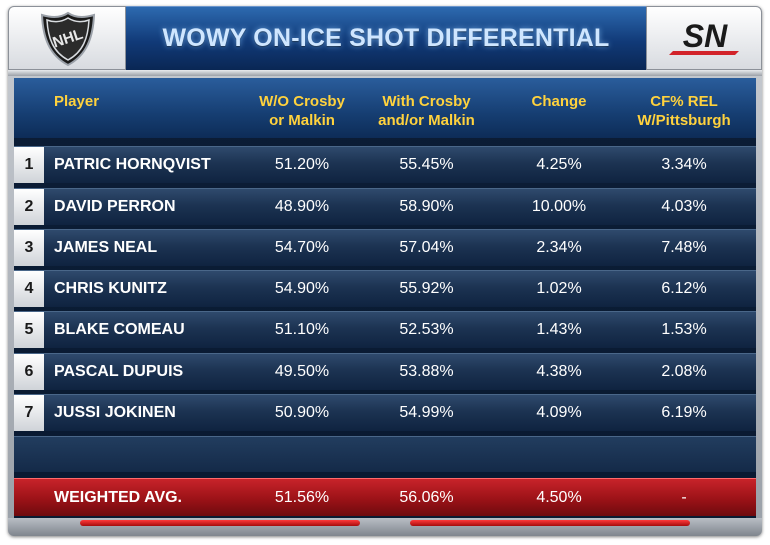 This screenshot has width=770, height=545. I want to click on without-value: 51.20%, so click(302, 164).